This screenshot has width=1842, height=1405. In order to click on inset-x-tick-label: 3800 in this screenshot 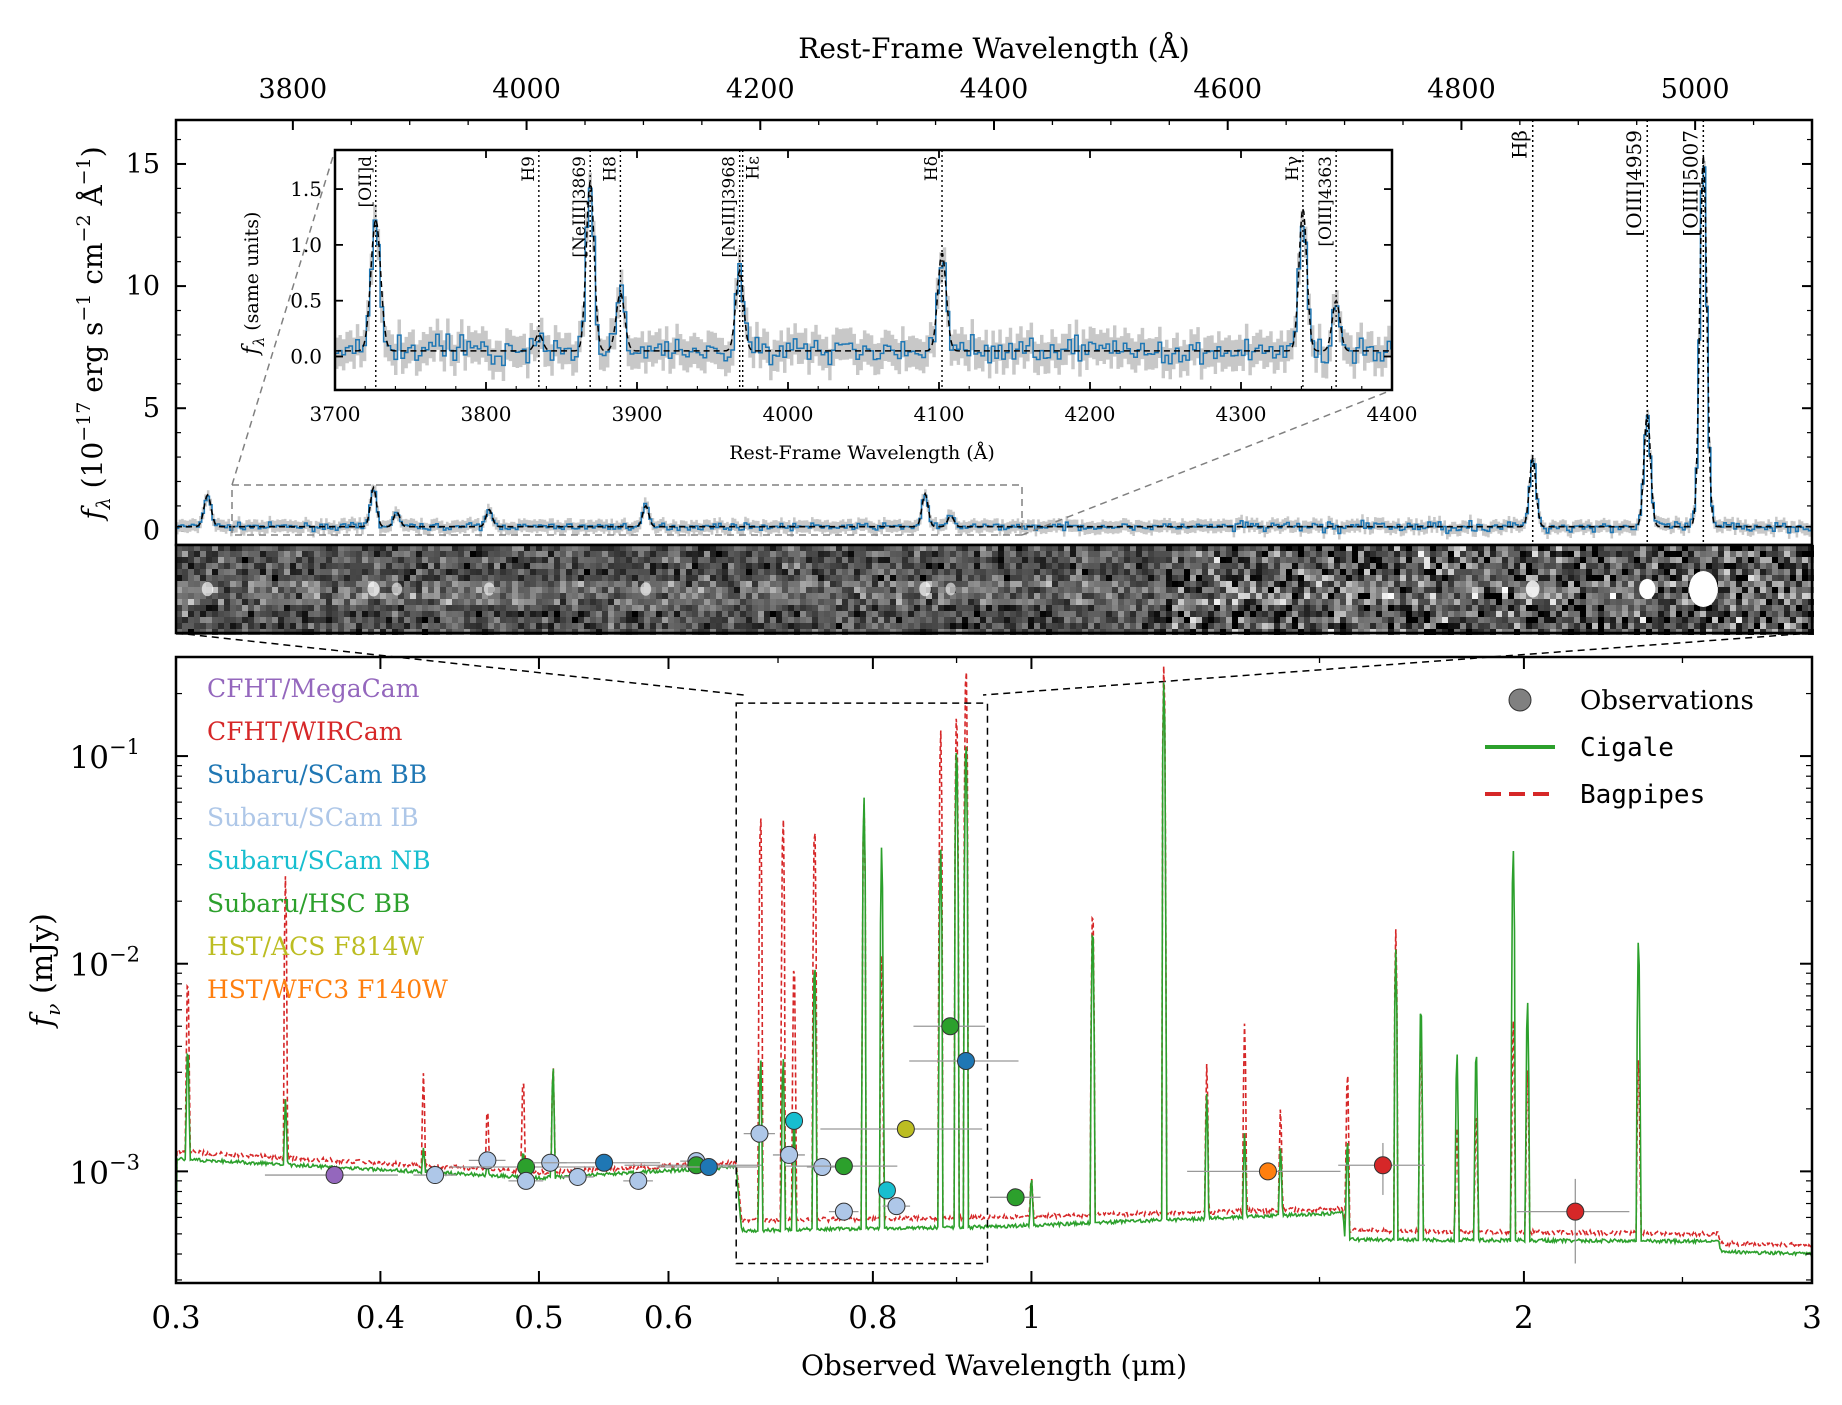, I will do `click(486, 414)`.